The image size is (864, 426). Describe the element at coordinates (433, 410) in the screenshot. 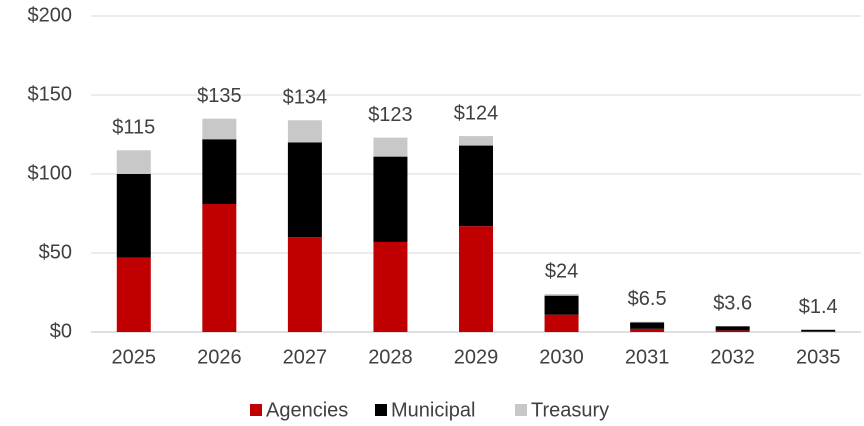

I see `legend-label: Municipal` at that location.